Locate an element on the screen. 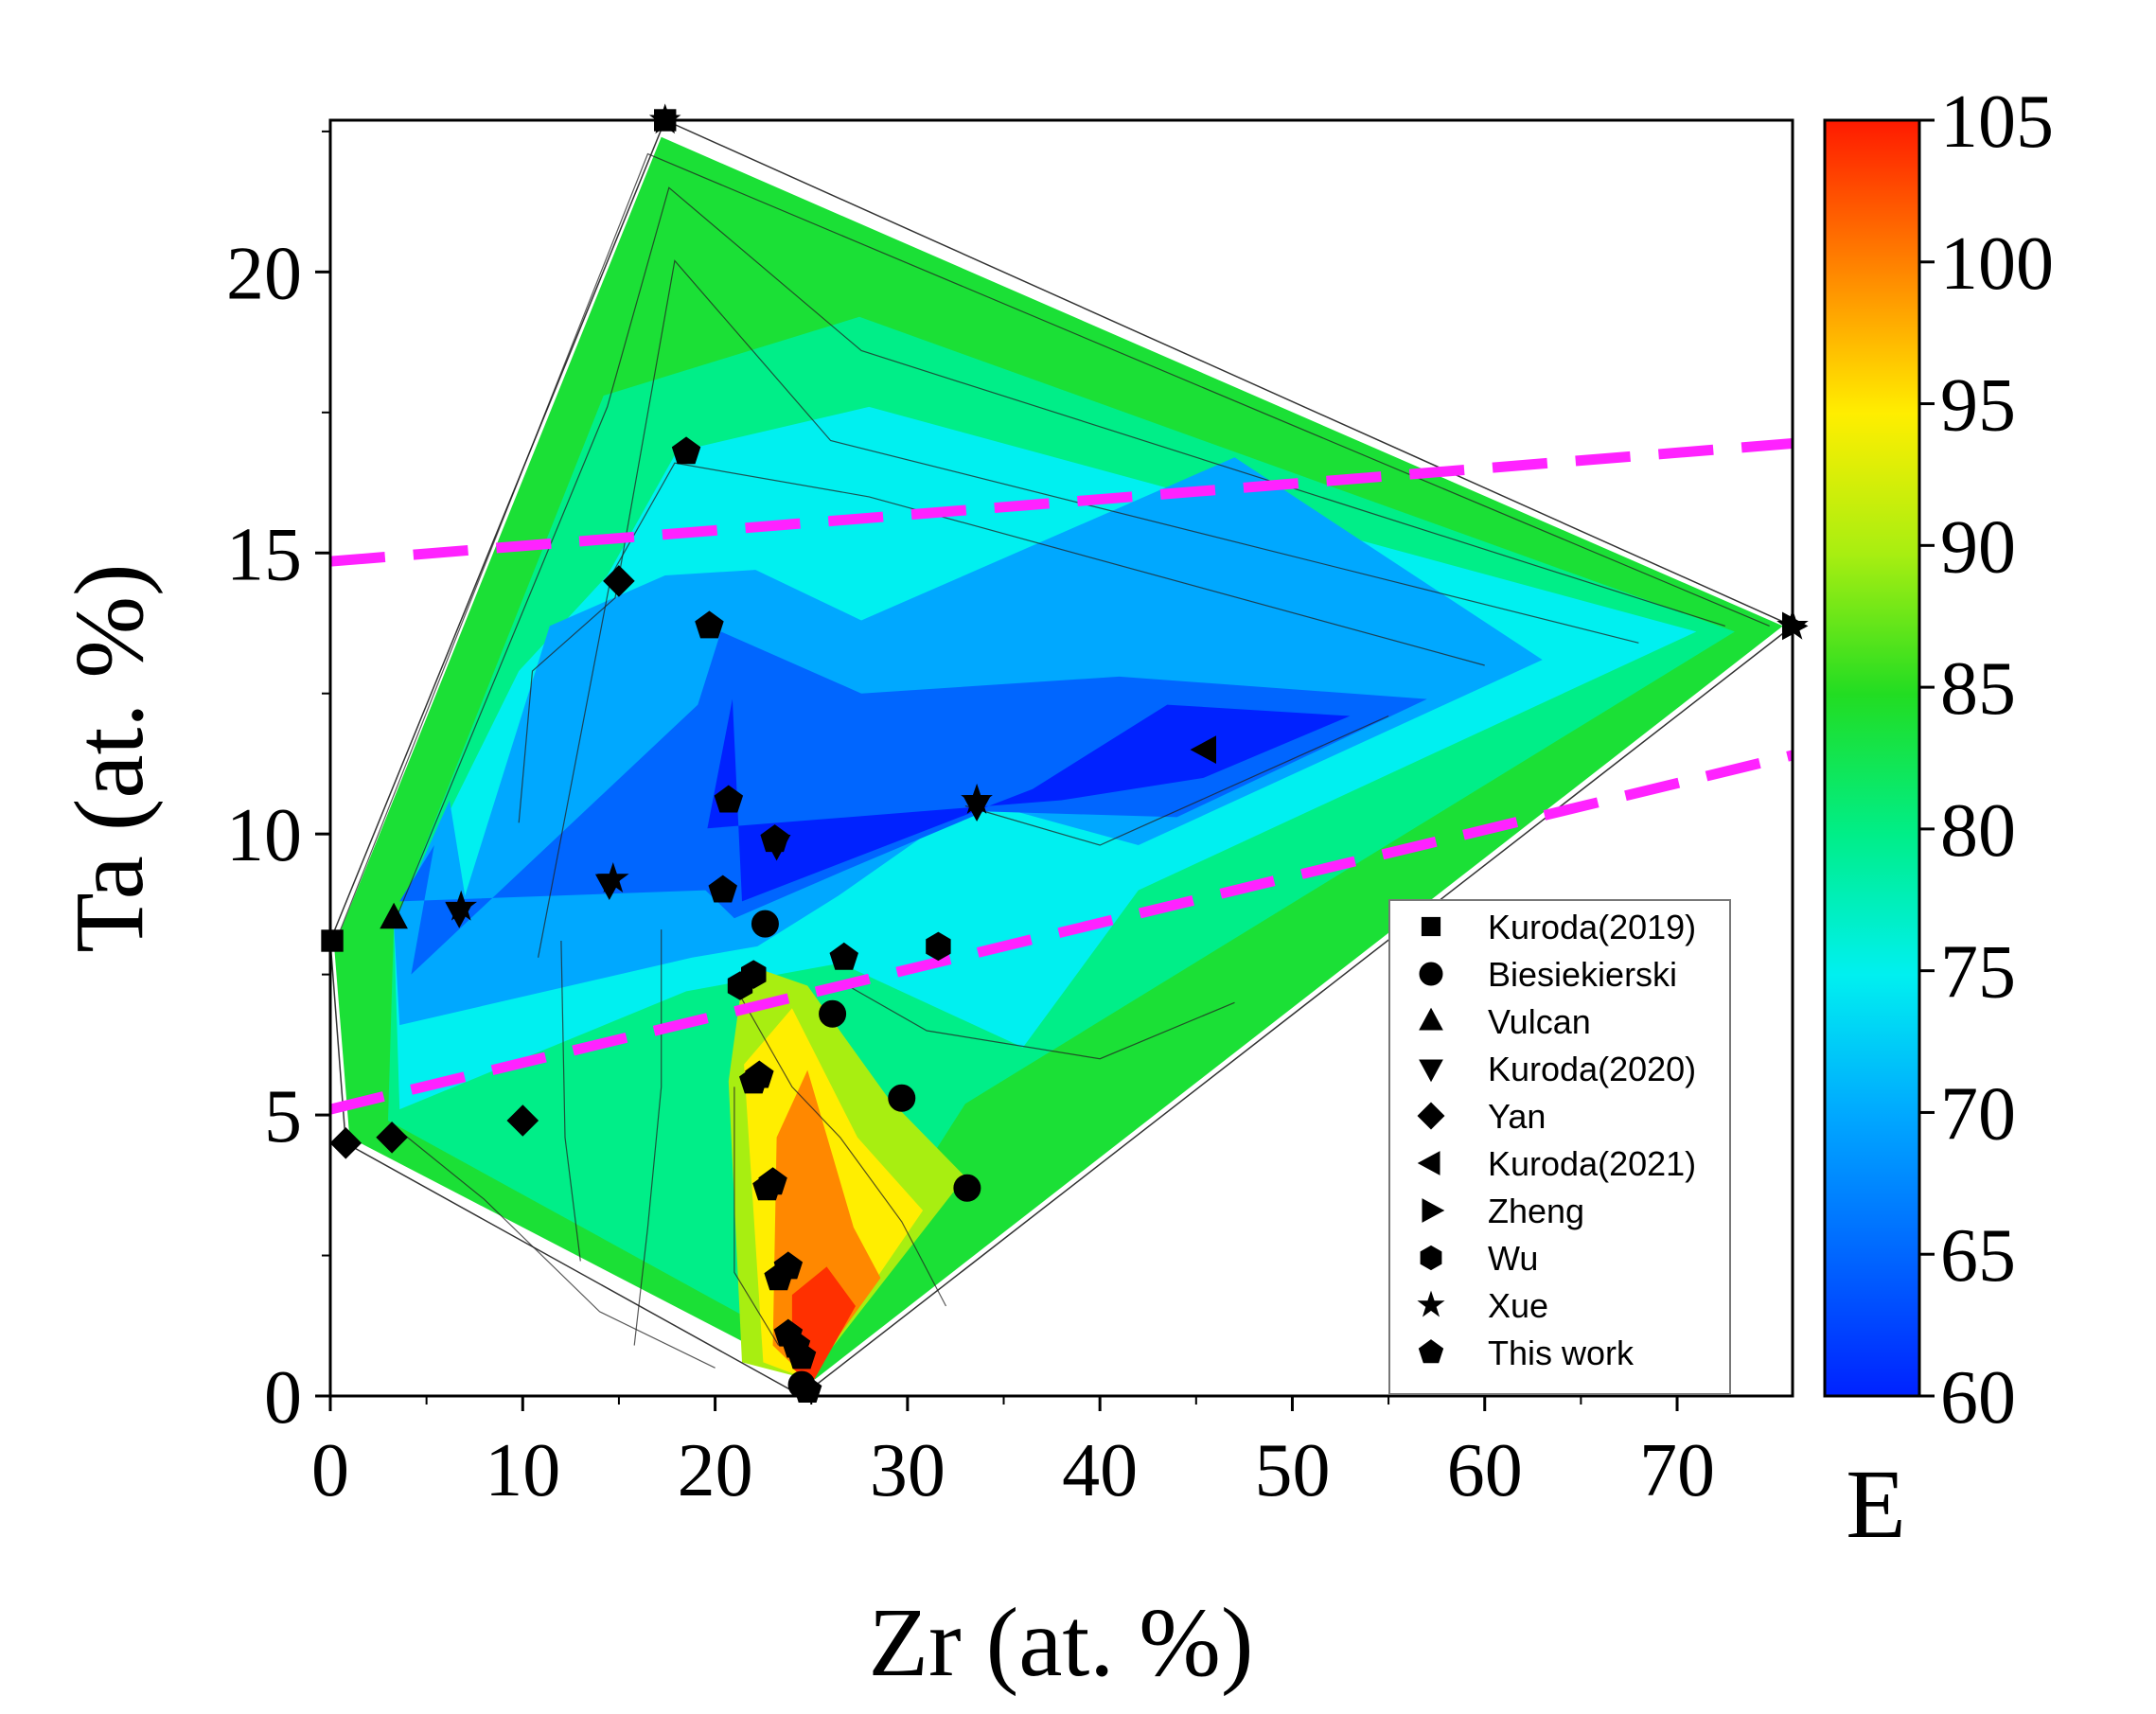 The width and height of the screenshot is (2156, 1714). x-tick-label: 40 is located at coordinates (1100, 1471).